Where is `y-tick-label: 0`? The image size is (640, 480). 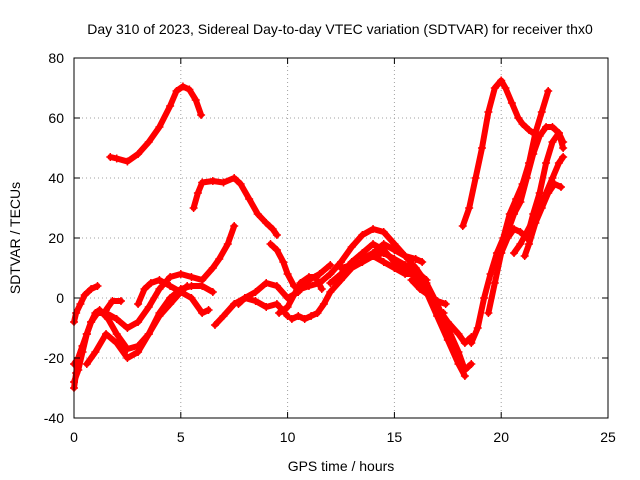
y-tick-label: 0 is located at coordinates (60, 298).